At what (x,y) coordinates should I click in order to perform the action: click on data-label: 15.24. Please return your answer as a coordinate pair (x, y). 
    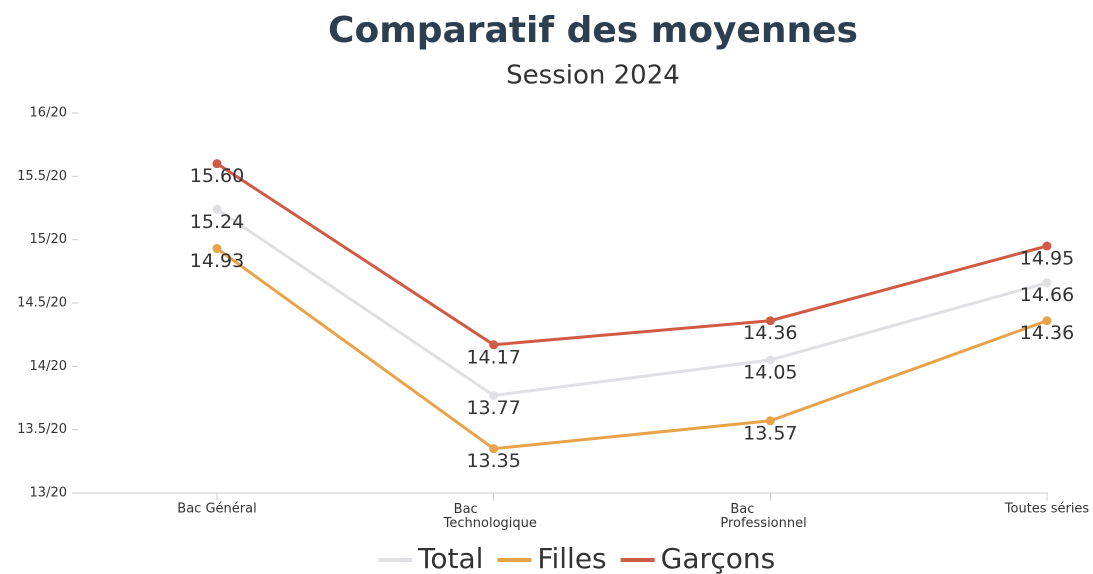
    Looking at the image, I should click on (217, 222).